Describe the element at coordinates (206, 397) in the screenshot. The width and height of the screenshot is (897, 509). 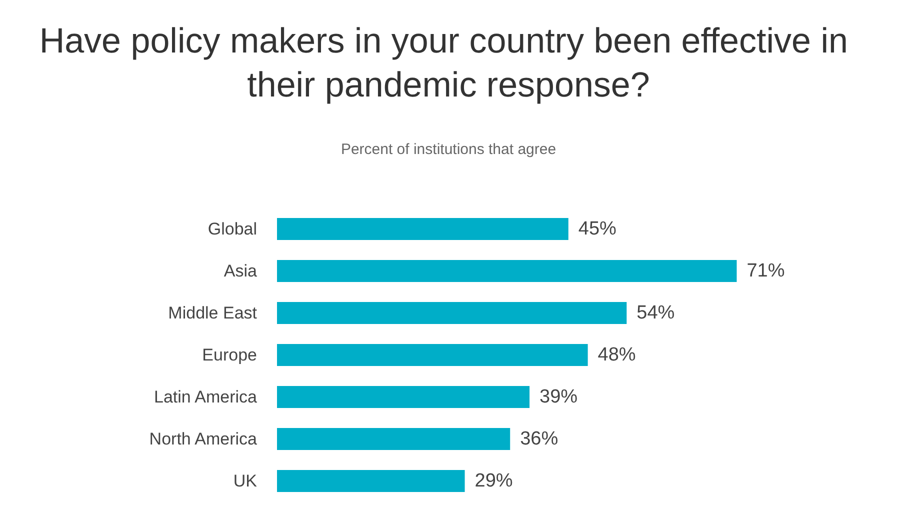
I see `y-tick-label: Latin America` at that location.